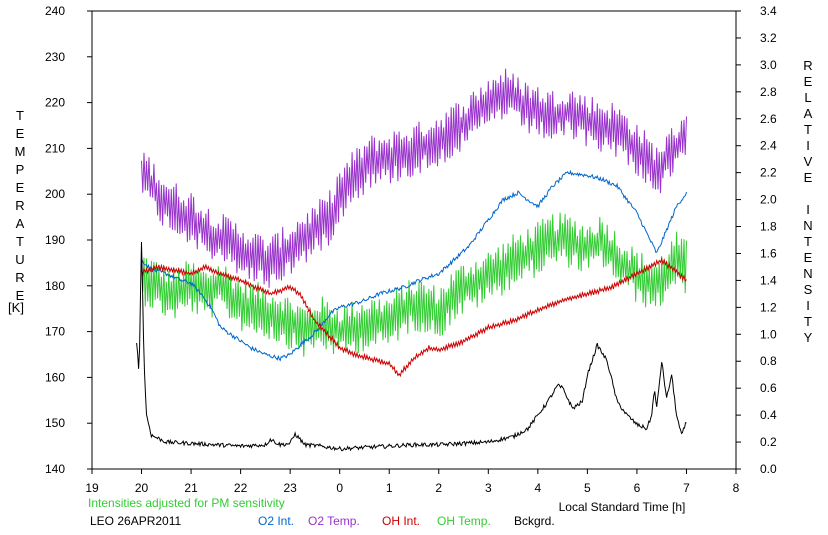 Image resolution: width=828 pixels, height=535 pixels. Describe the element at coordinates (768, 388) in the screenshot. I see `right-tick-label: 0.6` at that location.